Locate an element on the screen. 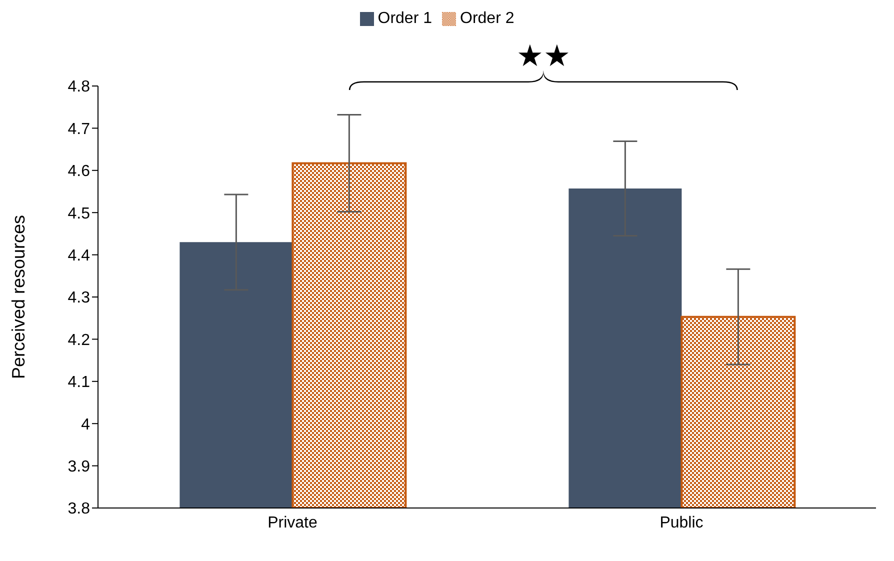  y-tick-label: 4 is located at coordinates (85, 425).